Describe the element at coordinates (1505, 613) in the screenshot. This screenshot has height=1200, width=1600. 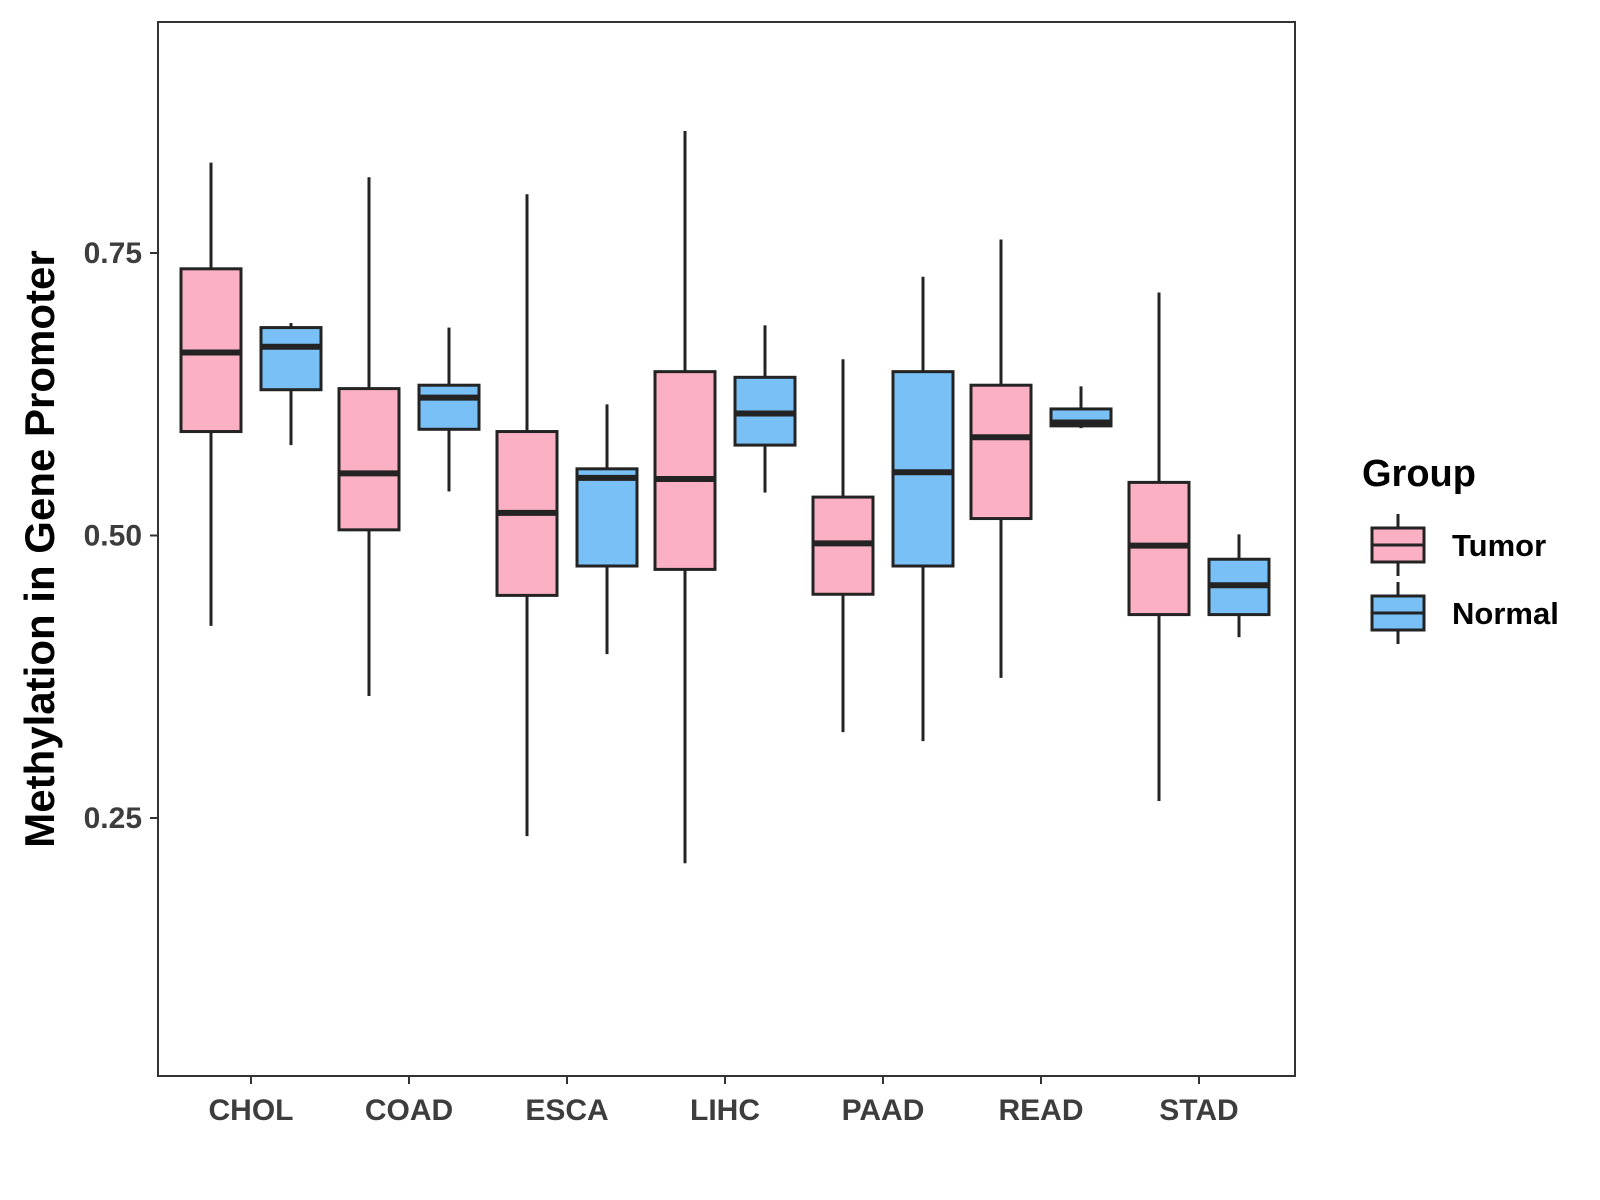
I see `legend-label-normal: Normal` at that location.